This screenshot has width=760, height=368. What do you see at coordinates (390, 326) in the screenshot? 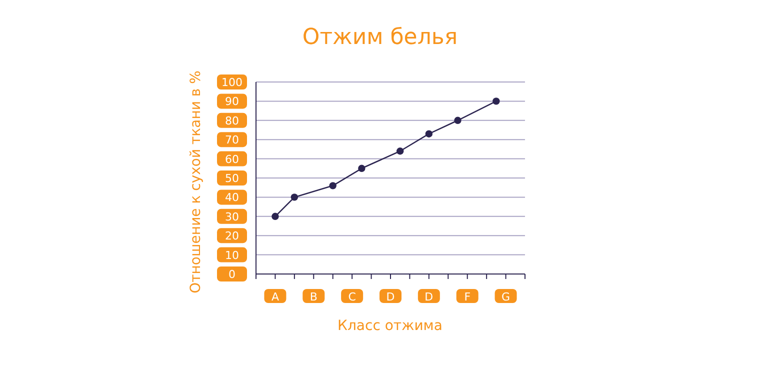
I see `x-axis-title: Класс отжима` at bounding box center [390, 326].